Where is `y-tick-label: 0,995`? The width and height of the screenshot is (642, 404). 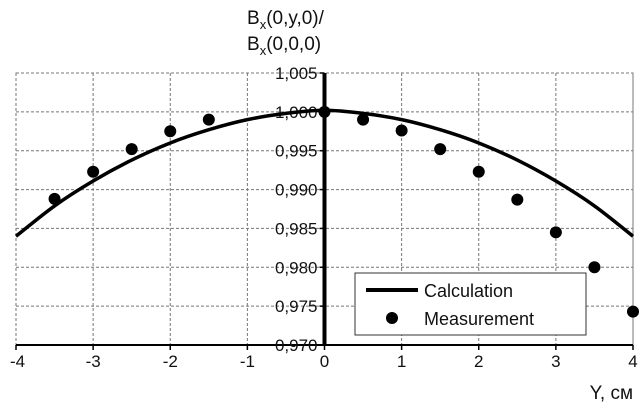 y-tick-label: 0,995 is located at coordinates (296, 151).